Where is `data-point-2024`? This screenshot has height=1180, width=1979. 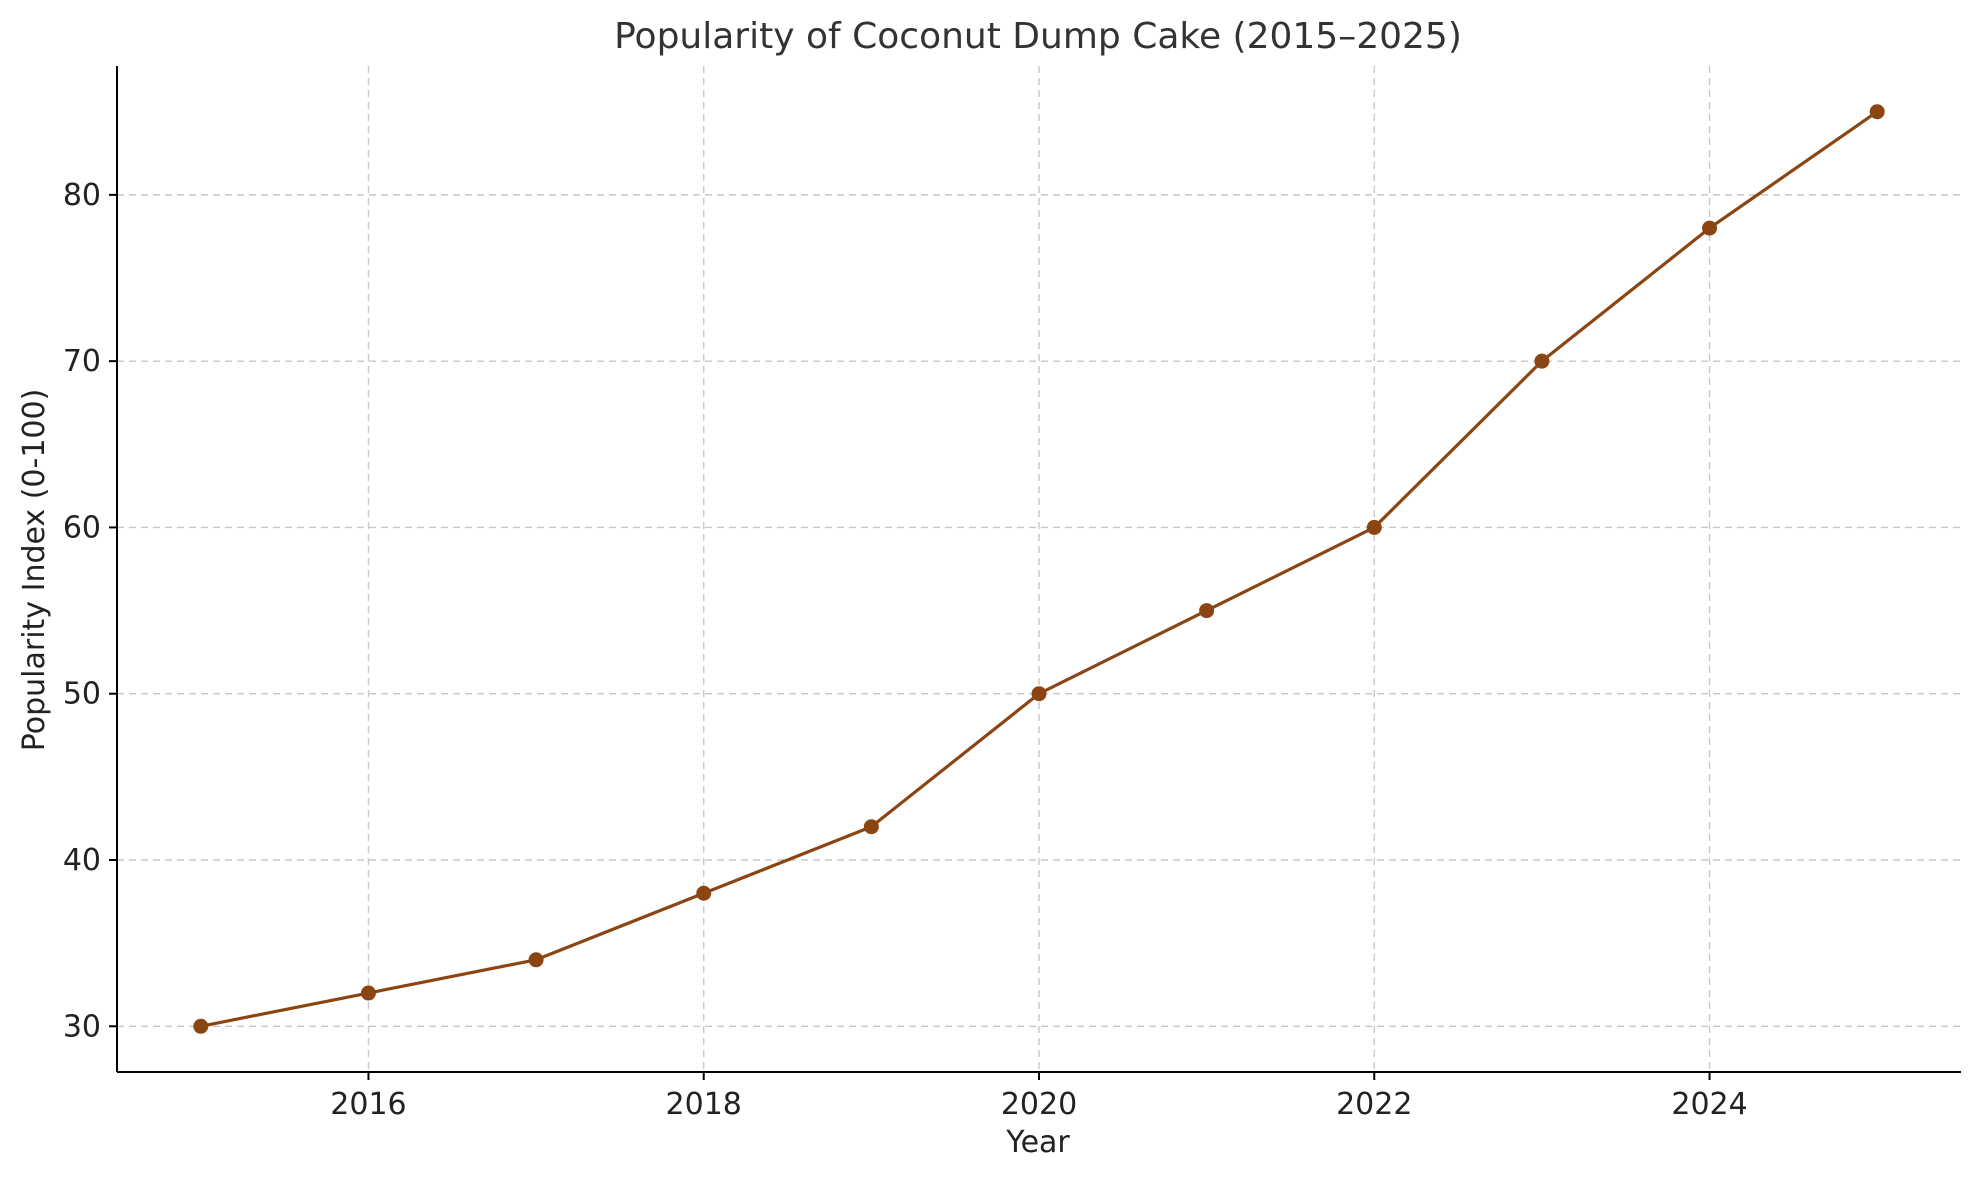
data-point-2024 is located at coordinates (1710, 228).